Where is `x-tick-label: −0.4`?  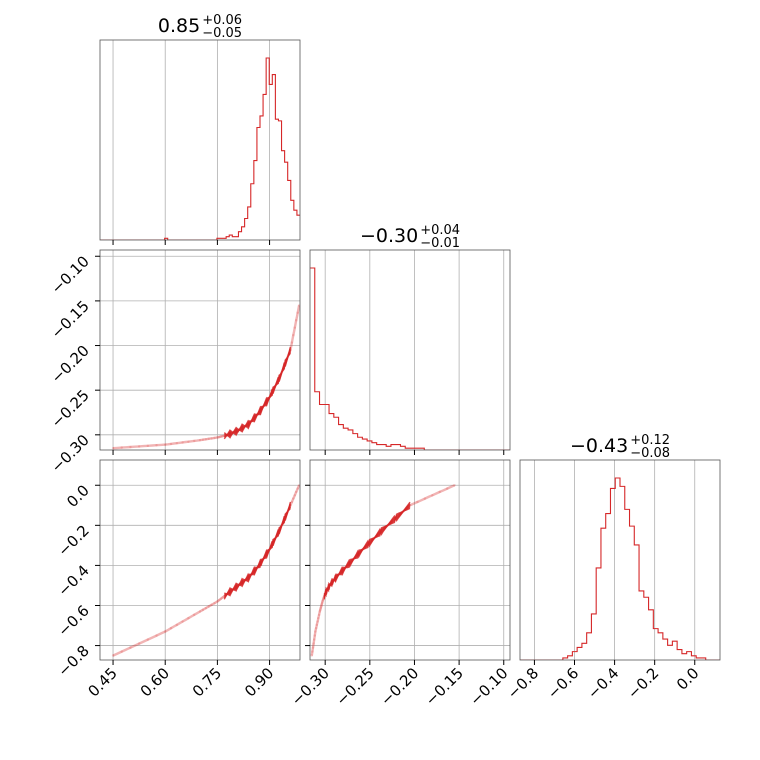
x-tick-label: −0.4 is located at coordinates (603, 683).